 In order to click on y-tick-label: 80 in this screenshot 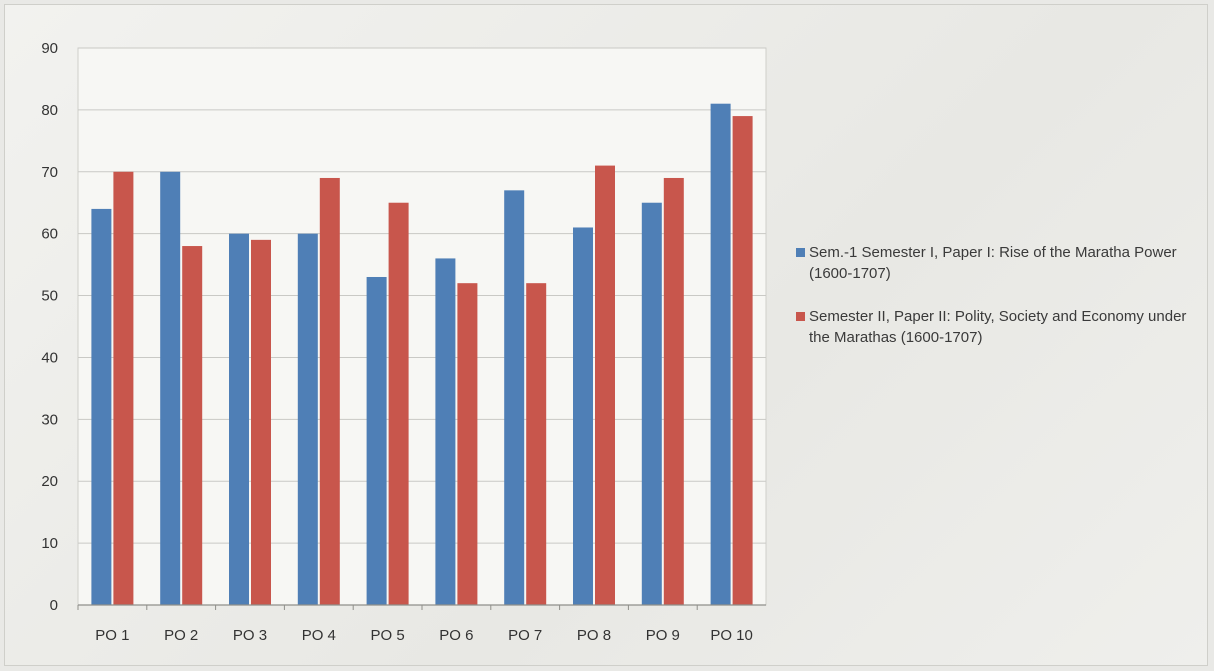, I will do `click(49, 110)`.